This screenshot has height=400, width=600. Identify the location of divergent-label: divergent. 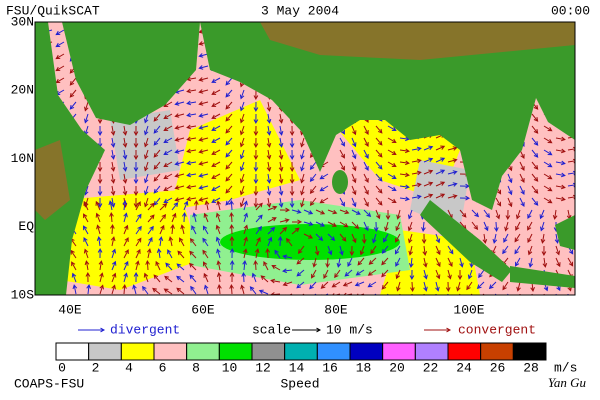
(145, 329).